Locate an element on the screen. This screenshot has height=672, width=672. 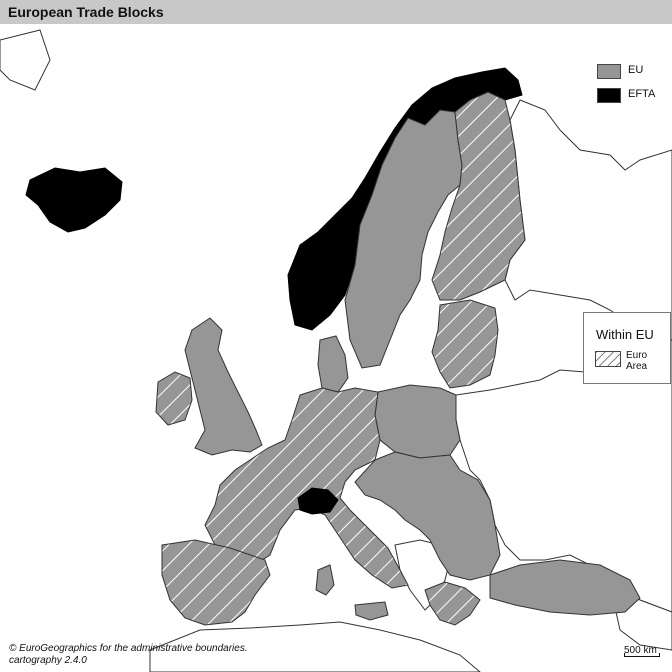
within-eu-title: Within EU is located at coordinates (625, 334).